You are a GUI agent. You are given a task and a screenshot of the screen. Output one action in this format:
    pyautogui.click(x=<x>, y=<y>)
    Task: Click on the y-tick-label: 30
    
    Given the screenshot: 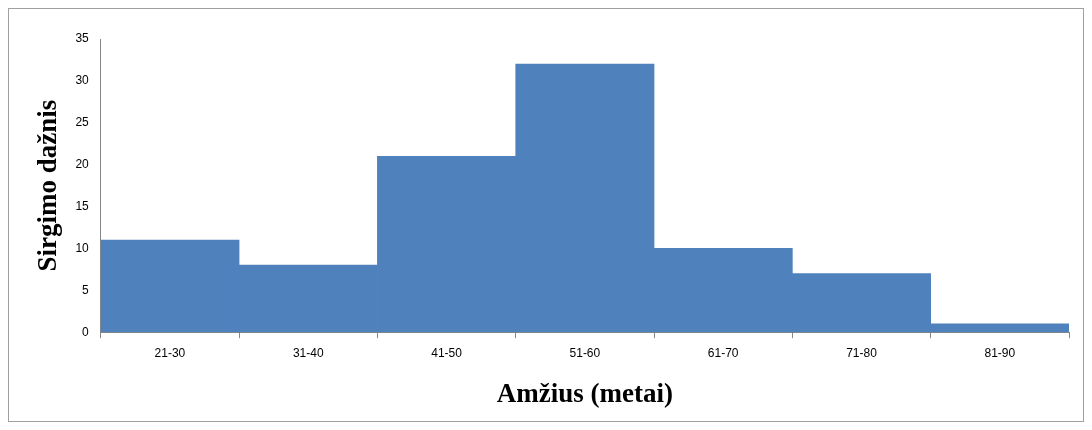 What is the action you would take?
    pyautogui.click(x=82, y=80)
    